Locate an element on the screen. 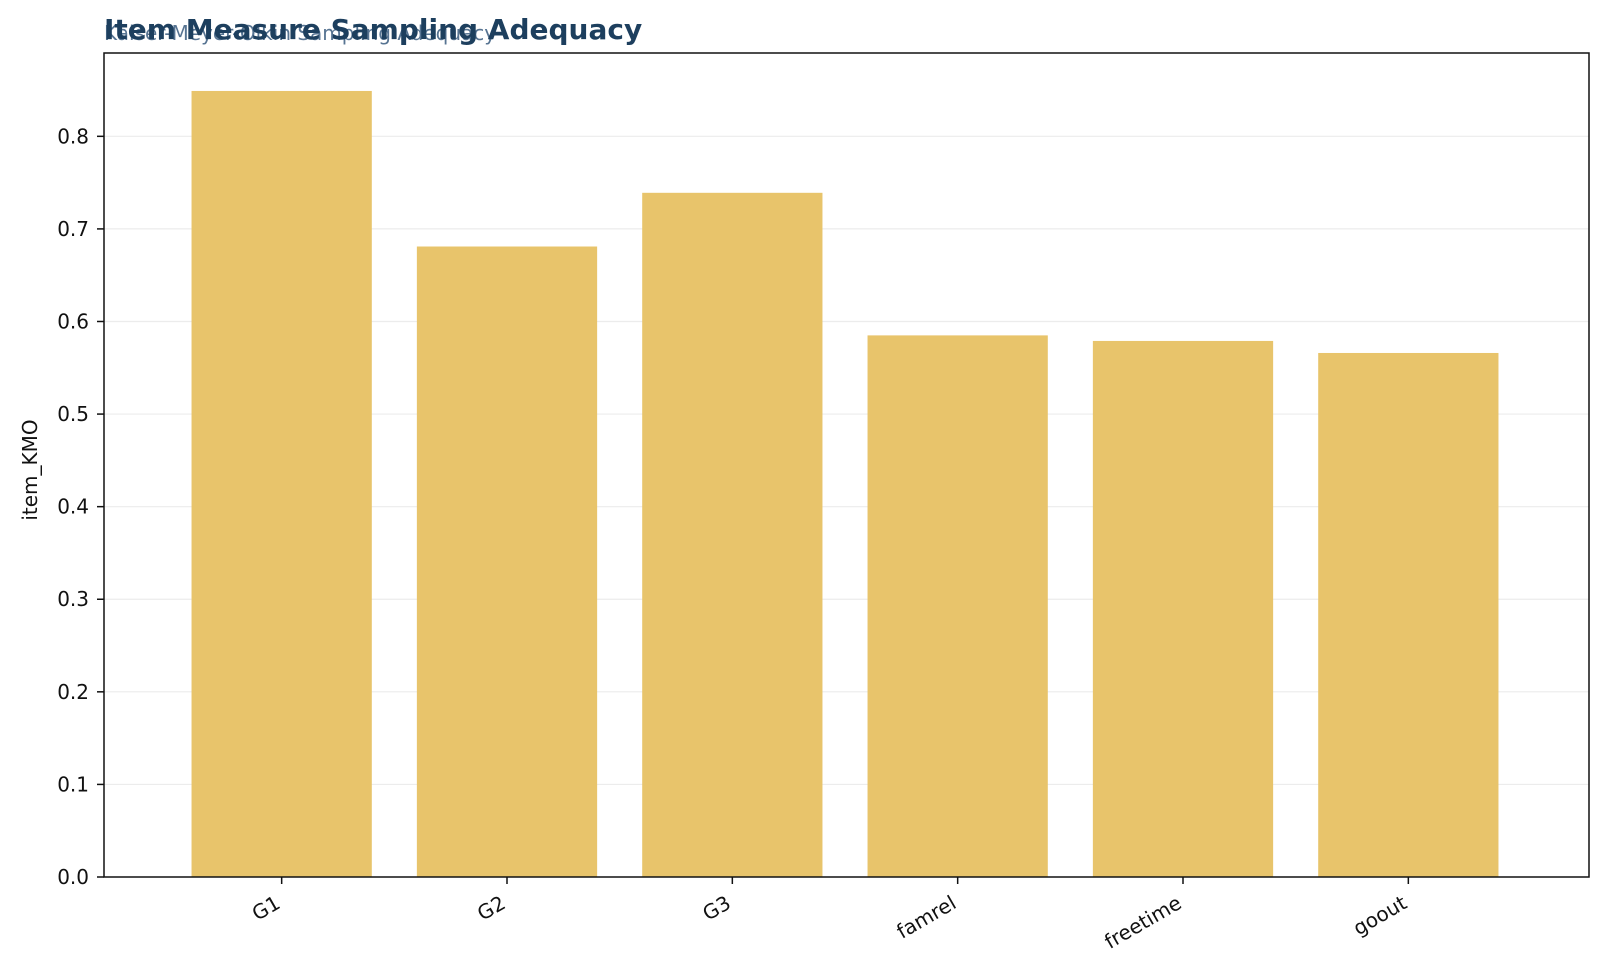 This screenshot has width=1600, height=978. y-tick-label: 0.5 is located at coordinates (73, 414).